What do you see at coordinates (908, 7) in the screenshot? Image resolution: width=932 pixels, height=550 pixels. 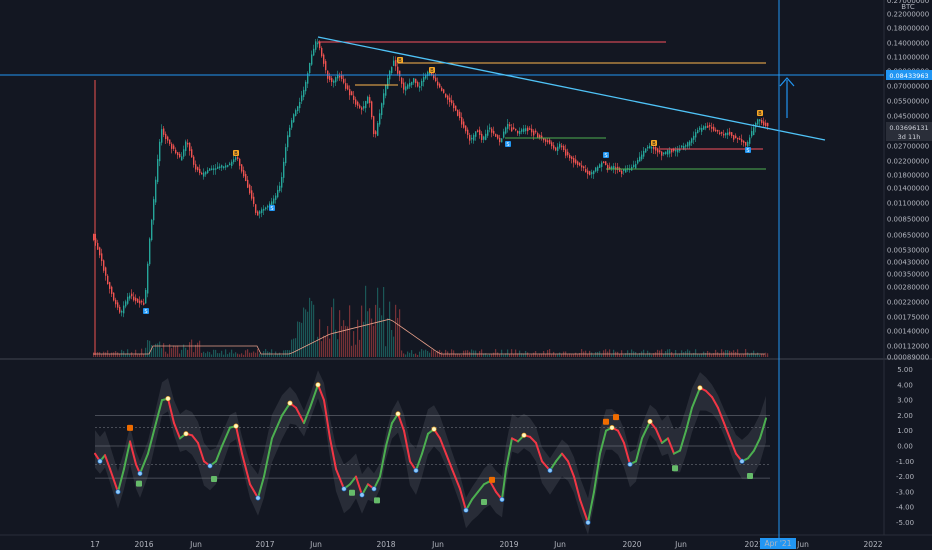 I see `currency-label: BTC` at bounding box center [908, 7].